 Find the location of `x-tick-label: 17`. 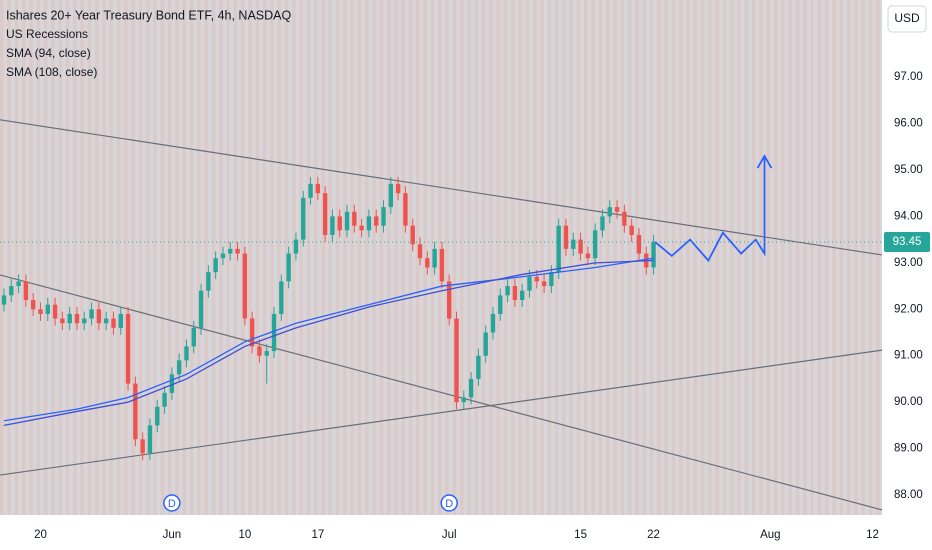

x-tick-label: 17 is located at coordinates (317, 535).